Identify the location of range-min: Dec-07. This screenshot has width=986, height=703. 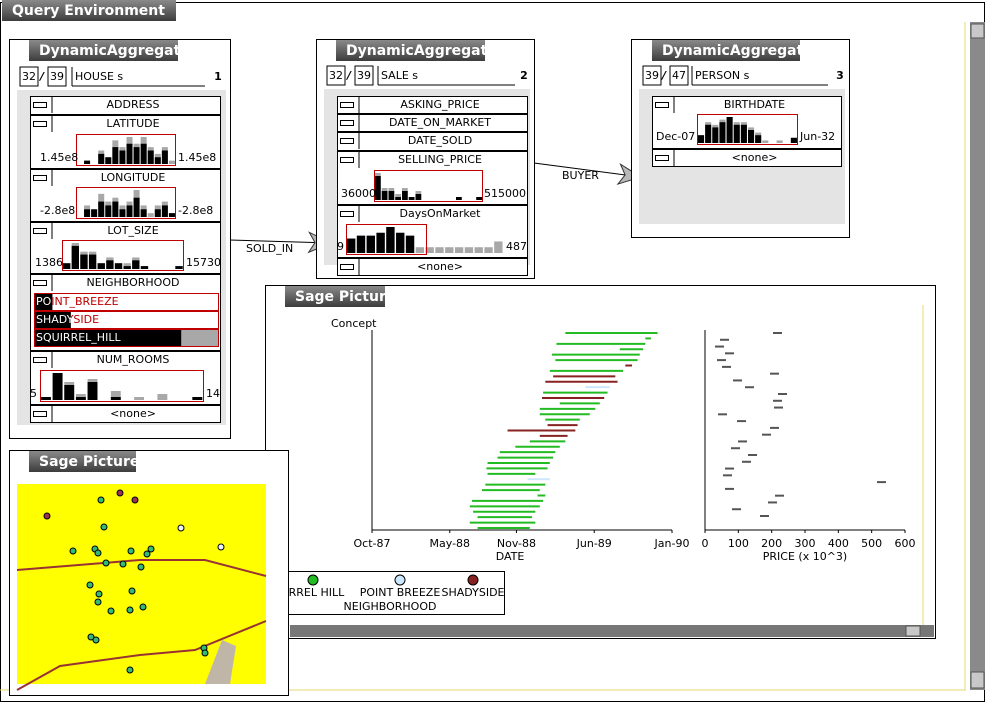
(675, 136).